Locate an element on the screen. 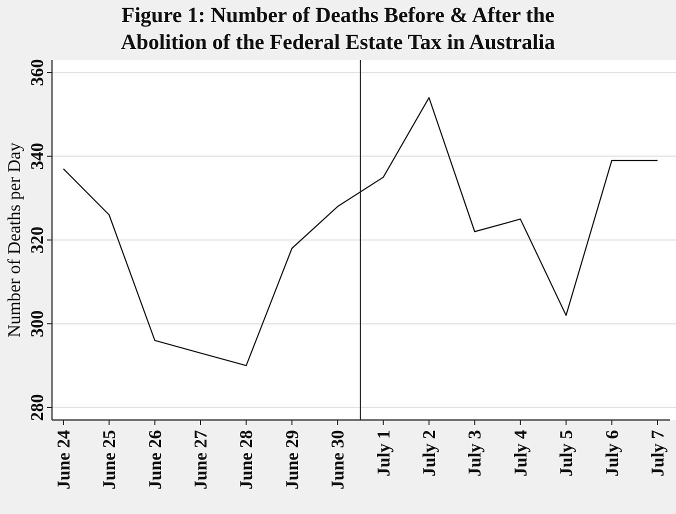  x-tick-label: July 3 is located at coordinates (474, 453).